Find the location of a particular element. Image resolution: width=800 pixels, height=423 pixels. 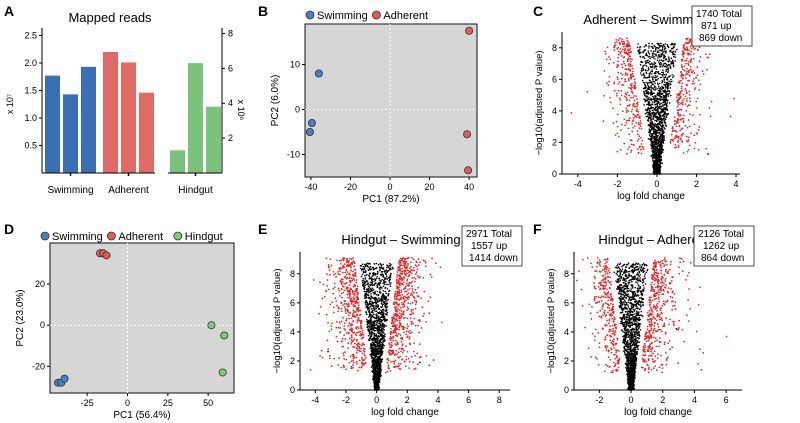

plot-area is located at coordinates (391, 100).